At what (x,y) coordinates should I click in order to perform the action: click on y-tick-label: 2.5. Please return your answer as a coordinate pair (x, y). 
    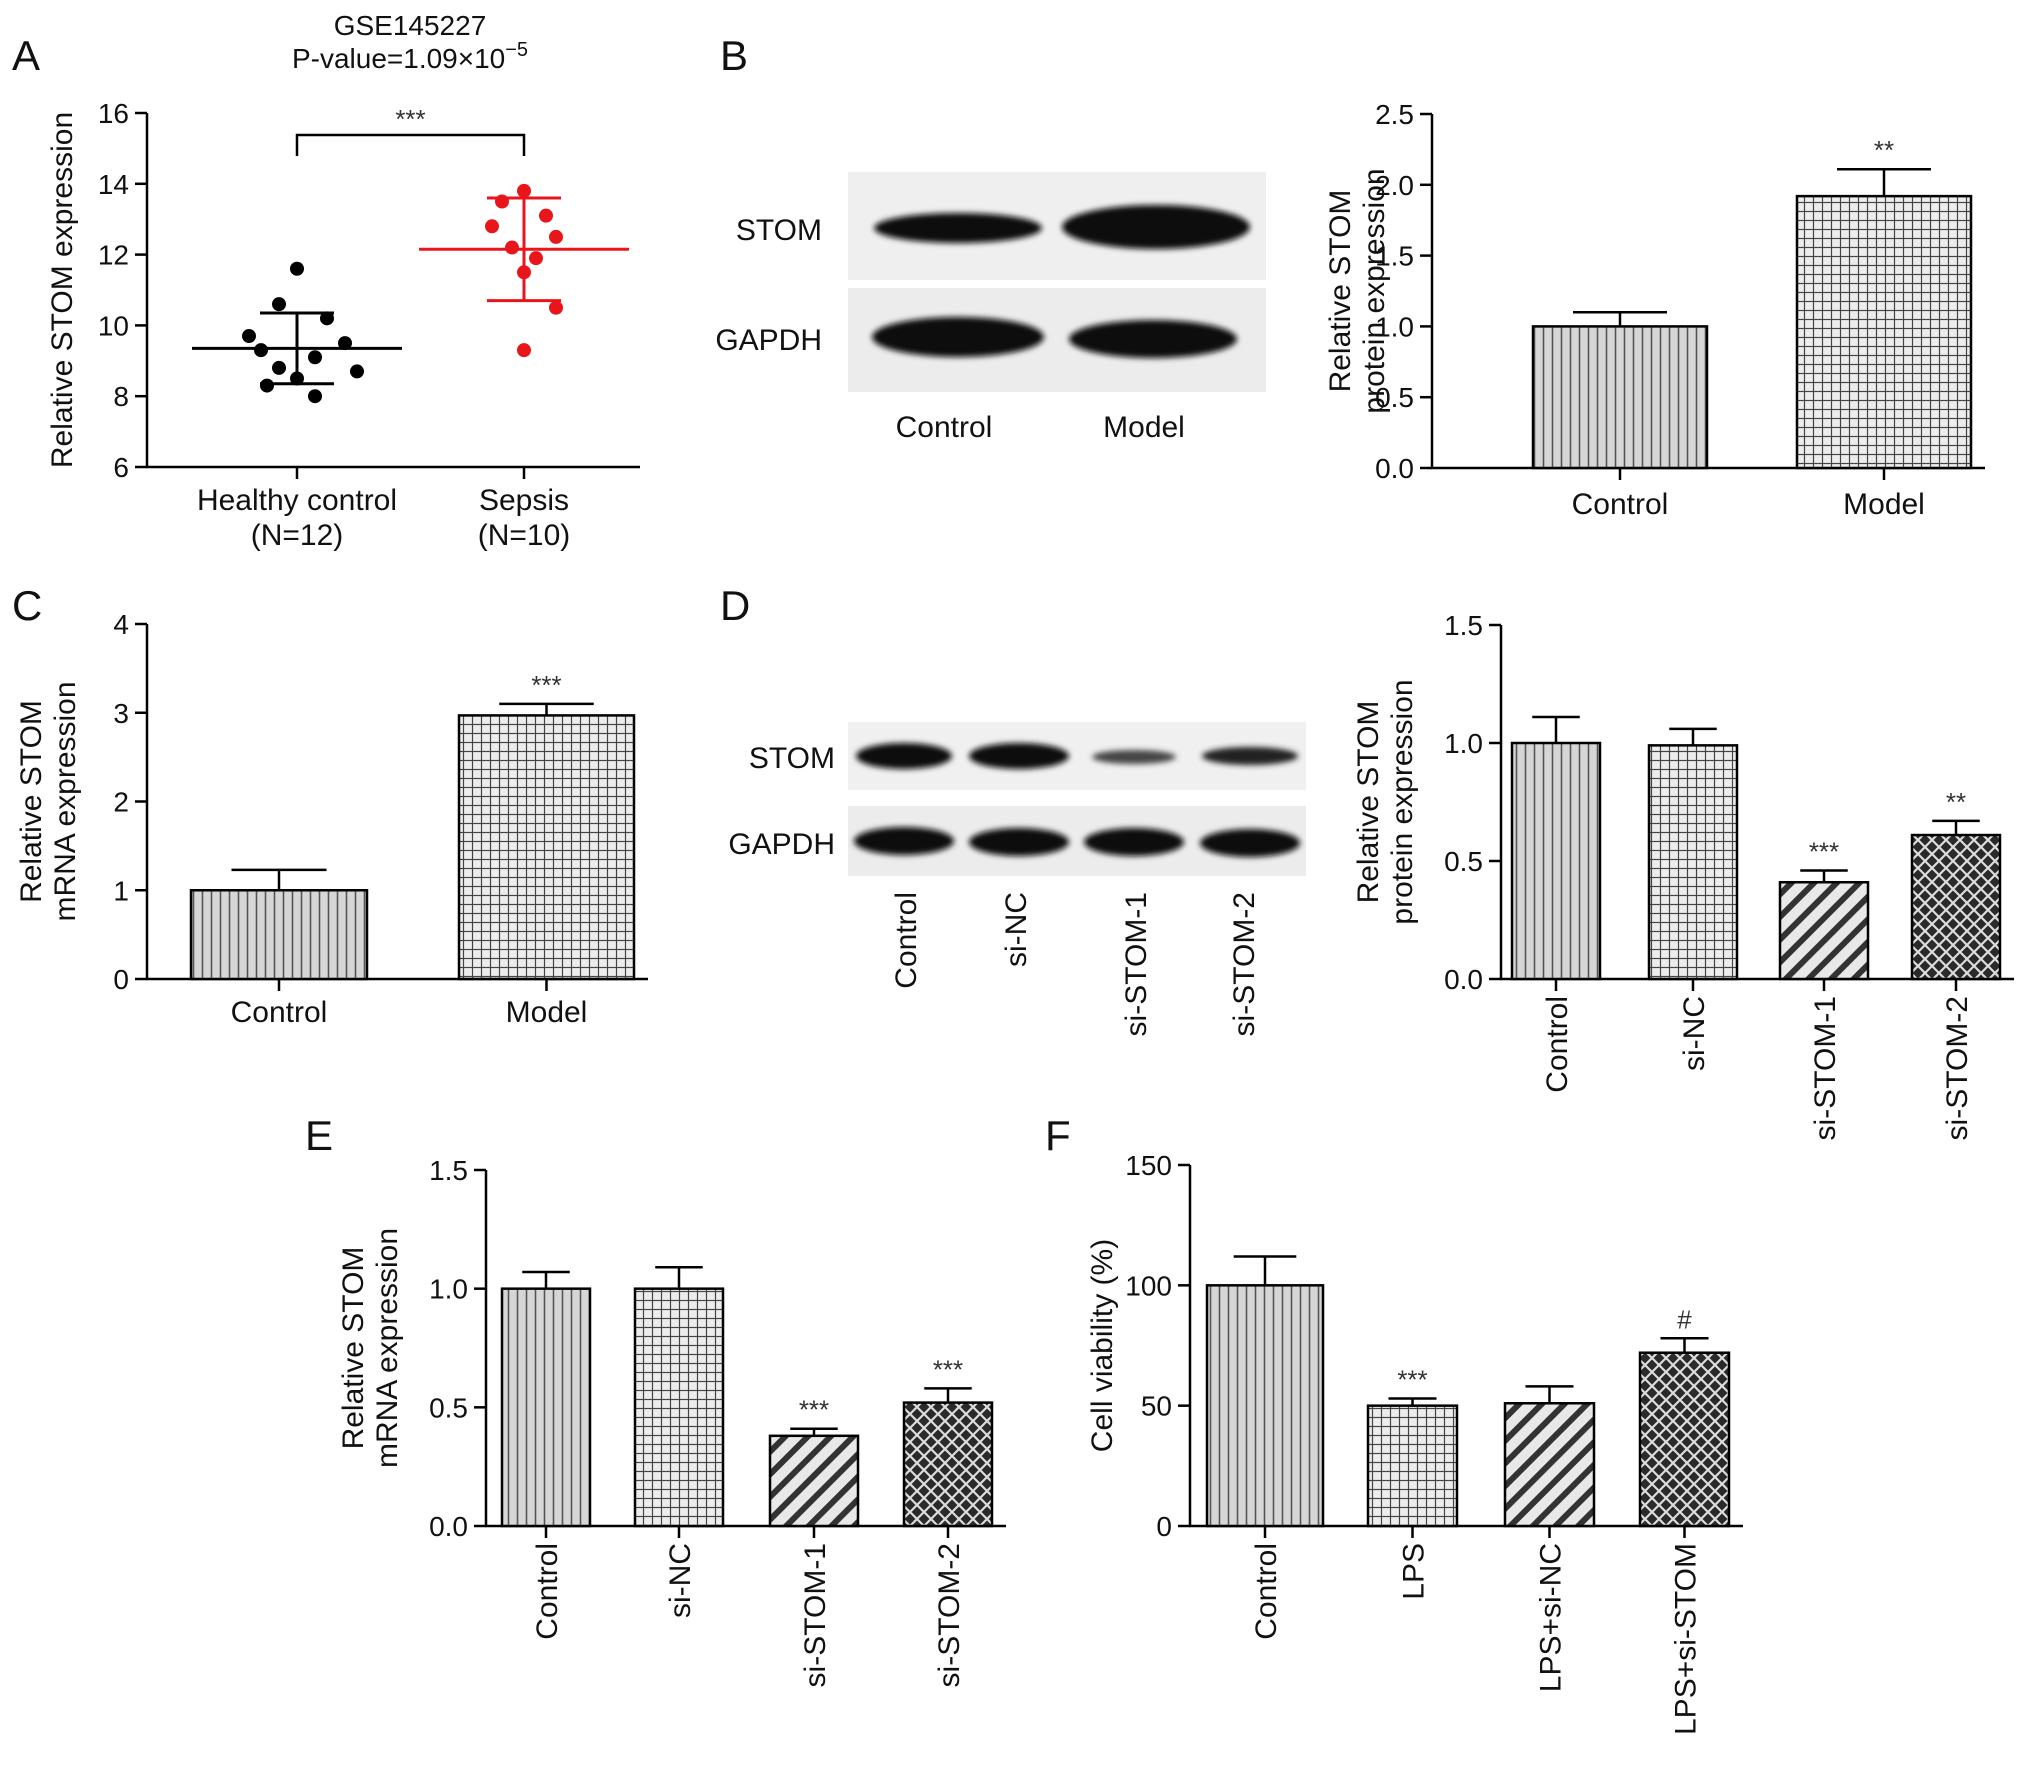
    Looking at the image, I should click on (1394, 114).